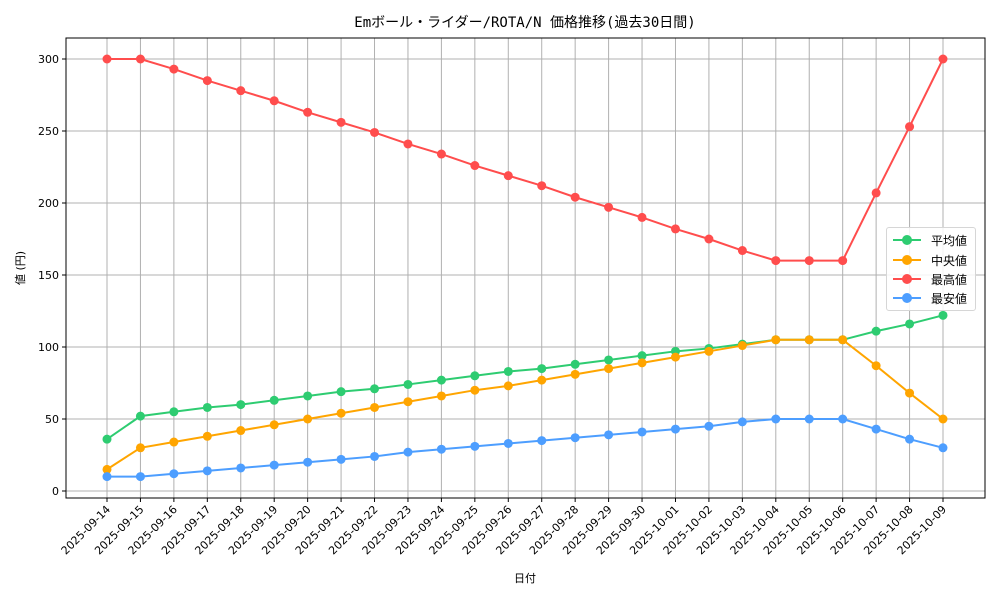 This screenshot has height=600, width=1000. What do you see at coordinates (48, 275) in the screenshot?
I see `y-tick-label: 150` at bounding box center [48, 275].